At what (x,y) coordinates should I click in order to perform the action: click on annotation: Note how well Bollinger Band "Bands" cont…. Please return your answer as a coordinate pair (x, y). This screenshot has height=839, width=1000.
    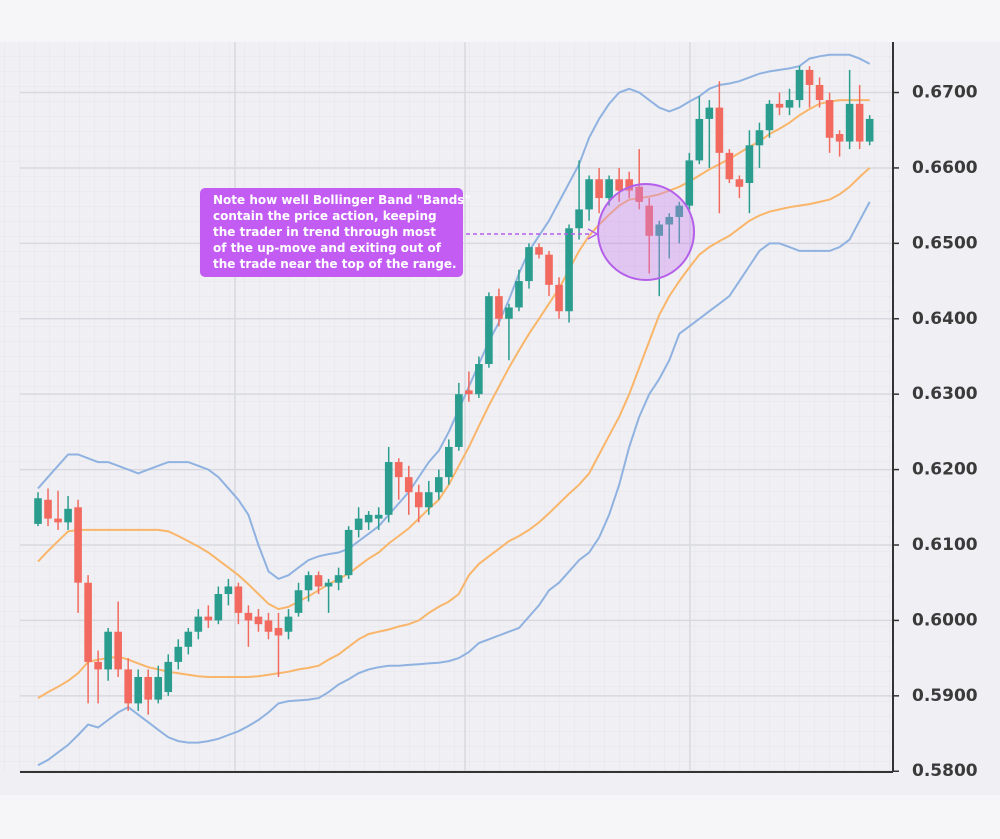
    Looking at the image, I should click on (342, 232).